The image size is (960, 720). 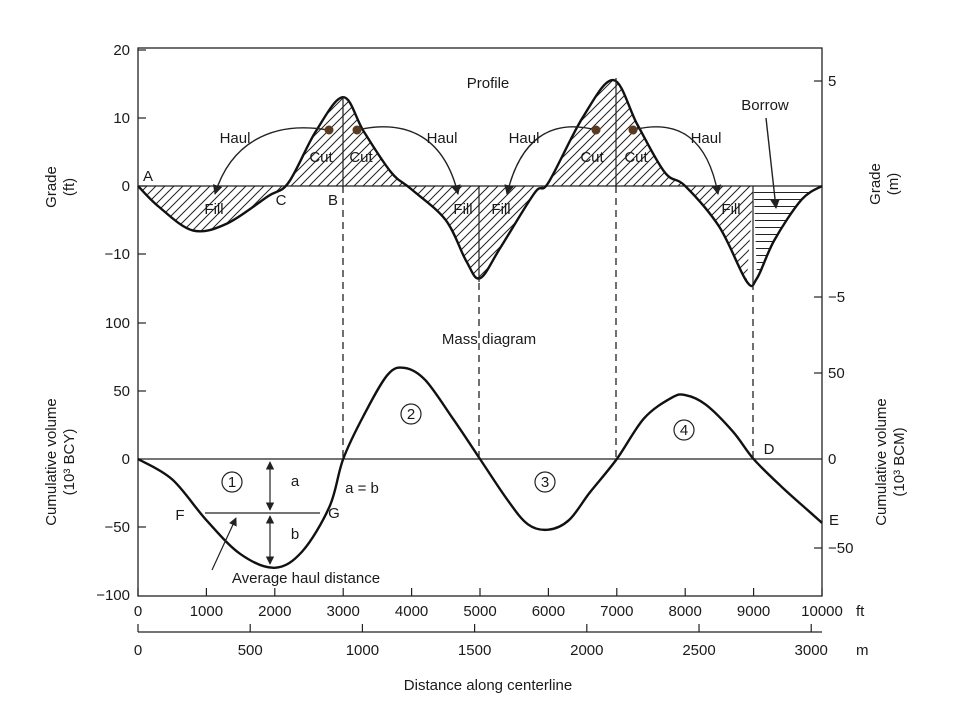 I want to click on x-ft-tick-label: 7000, so click(x=616, y=611).